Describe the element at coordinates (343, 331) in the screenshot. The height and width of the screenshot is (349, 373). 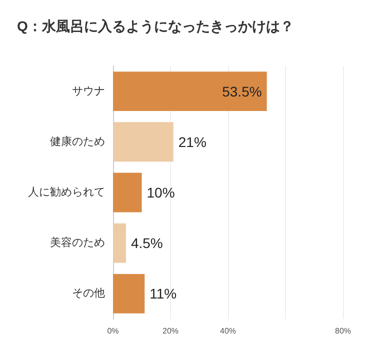
I see `x-tick-label: 80%` at that location.